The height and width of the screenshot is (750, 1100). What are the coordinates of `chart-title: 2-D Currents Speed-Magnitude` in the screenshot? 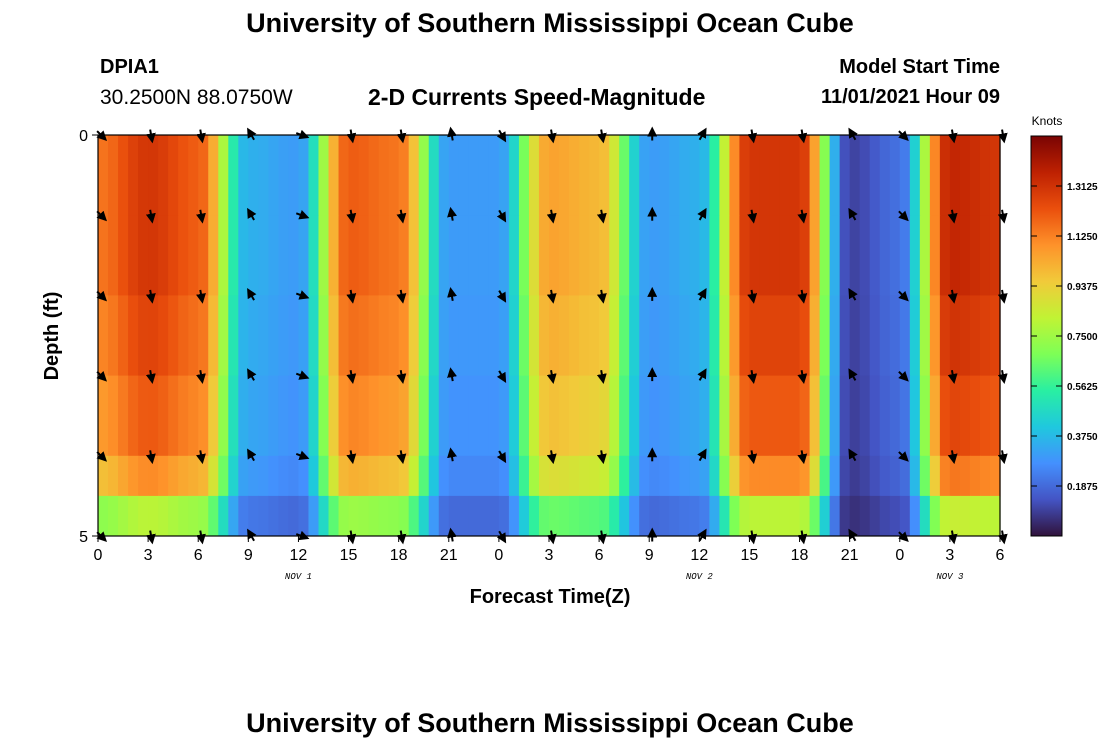 It's located at (537, 97).